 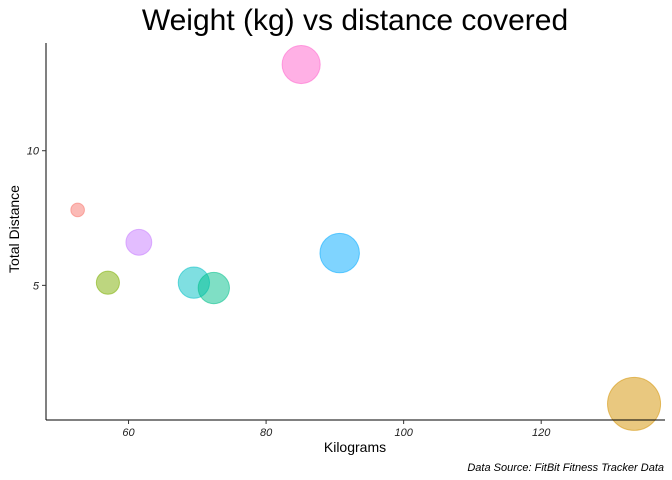 What do you see at coordinates (33, 152) in the screenshot?
I see `y-tick-label: 10` at bounding box center [33, 152].